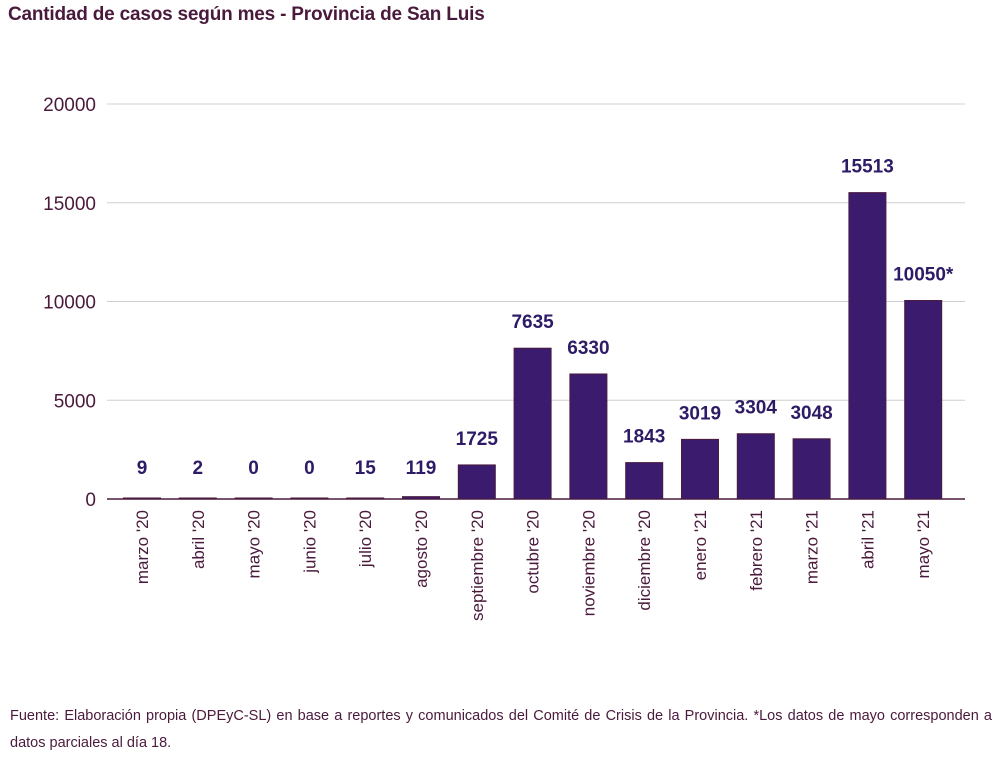 Image resolution: width=1000 pixels, height=762 pixels. What do you see at coordinates (309, 542) in the screenshot?
I see `x-tick-label: junio '20` at bounding box center [309, 542].